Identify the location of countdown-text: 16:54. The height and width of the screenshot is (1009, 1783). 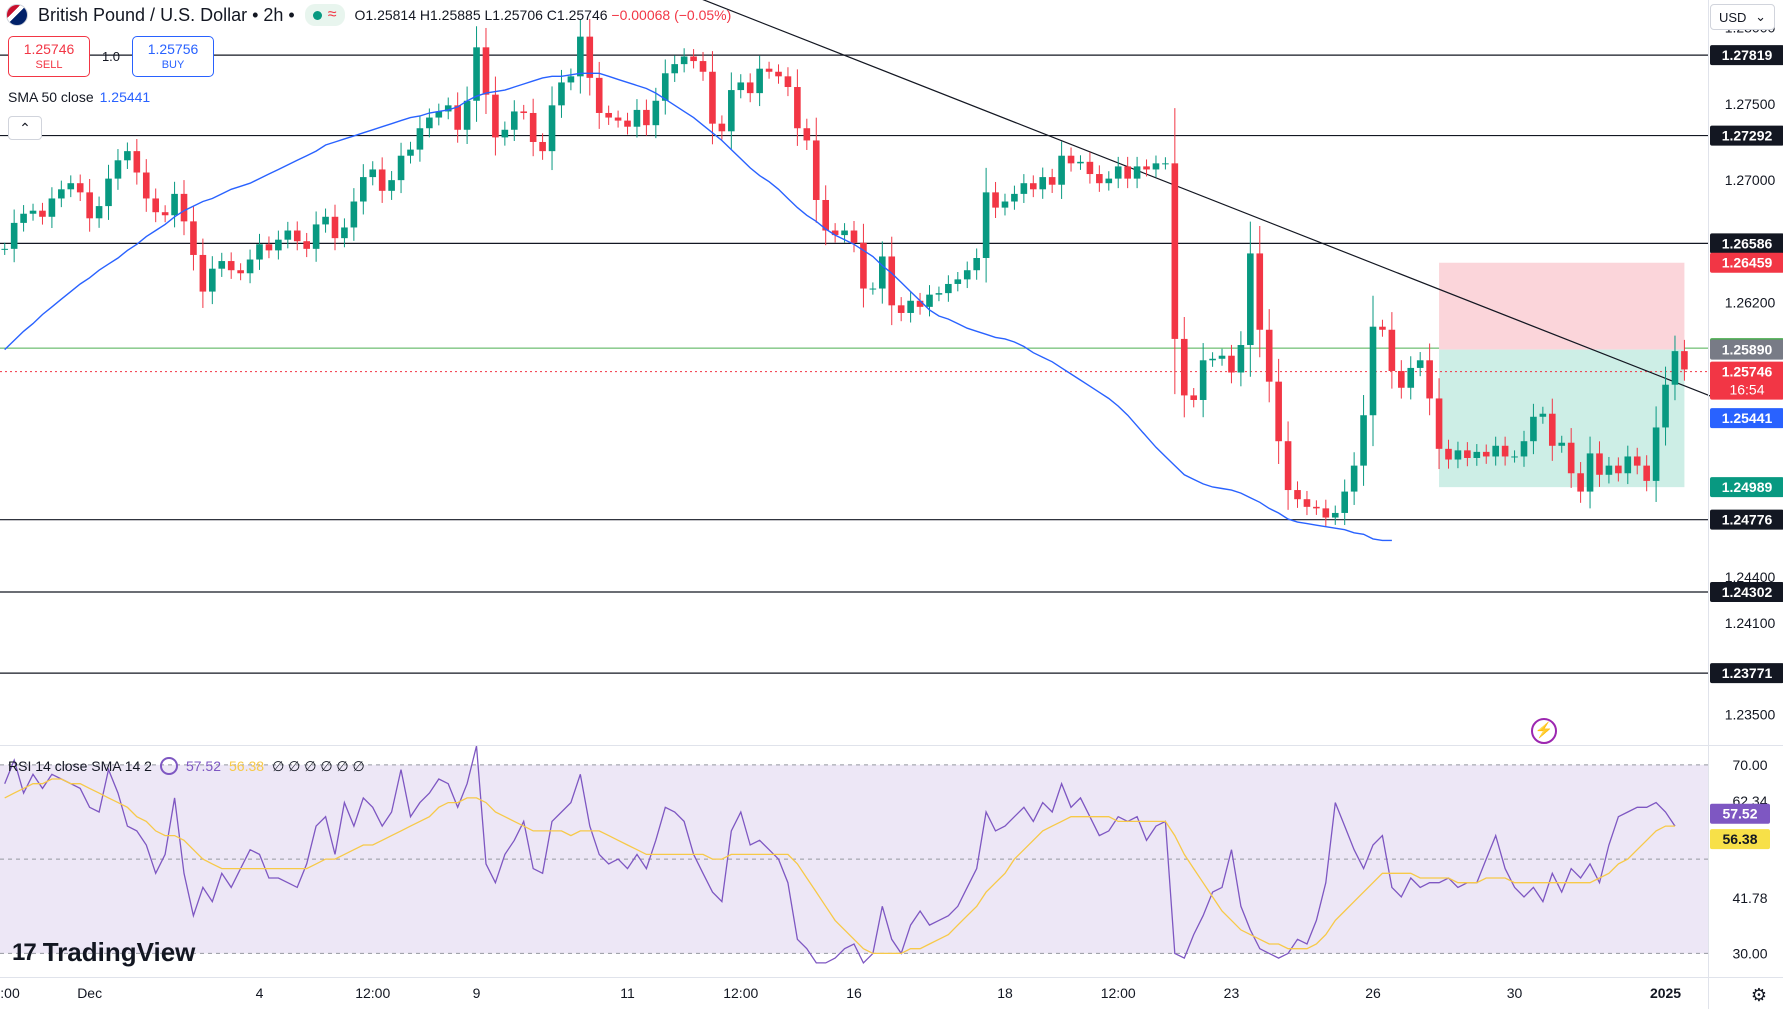
(1746, 390).